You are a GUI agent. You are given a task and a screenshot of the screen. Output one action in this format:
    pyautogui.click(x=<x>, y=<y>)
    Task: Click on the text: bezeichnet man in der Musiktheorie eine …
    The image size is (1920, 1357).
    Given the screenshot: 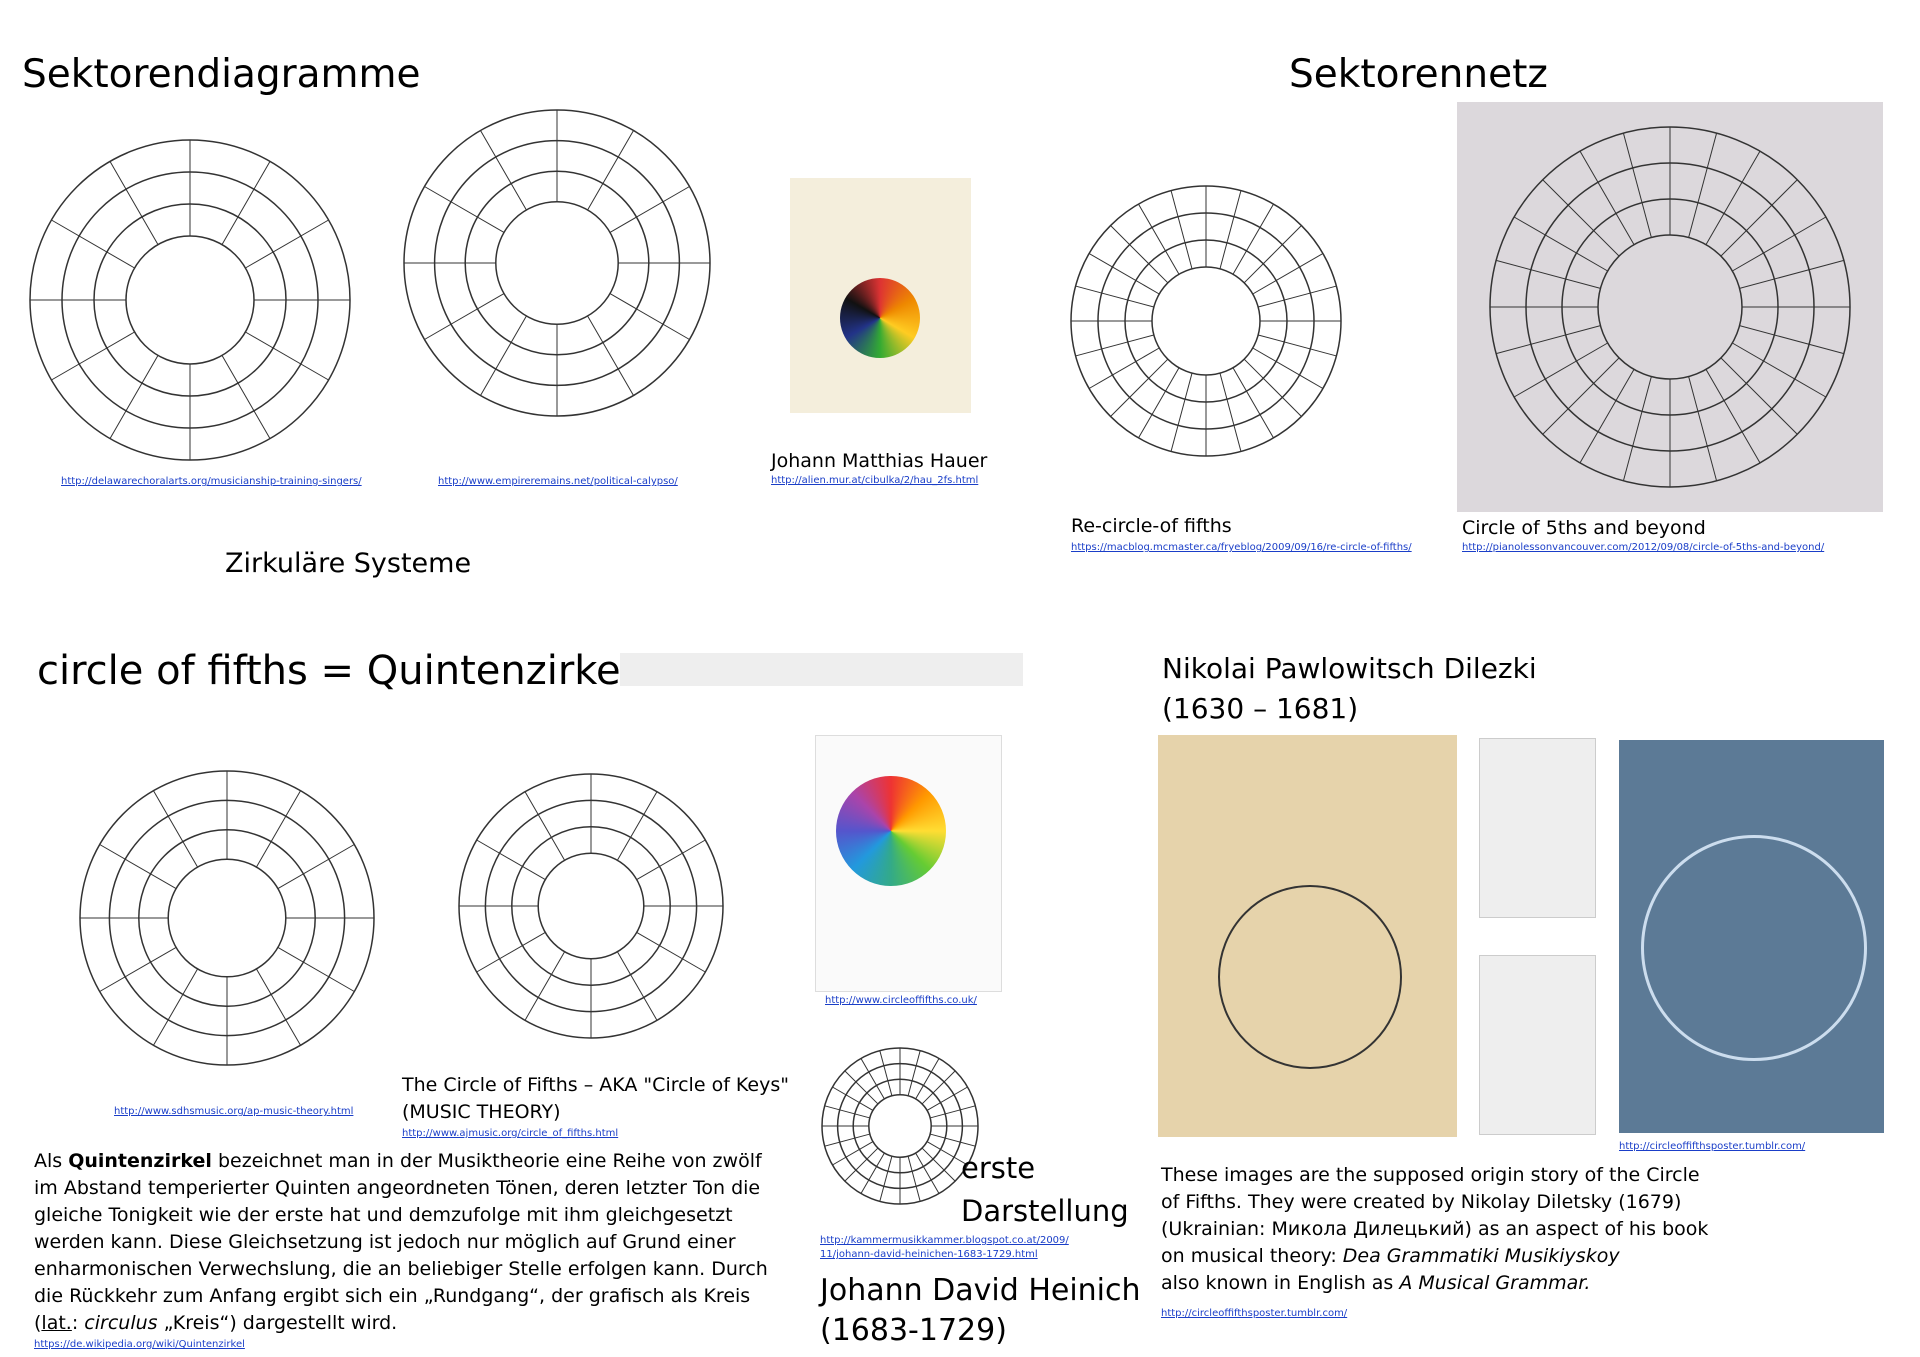 What is the action you would take?
    pyautogui.click(x=401, y=1242)
    